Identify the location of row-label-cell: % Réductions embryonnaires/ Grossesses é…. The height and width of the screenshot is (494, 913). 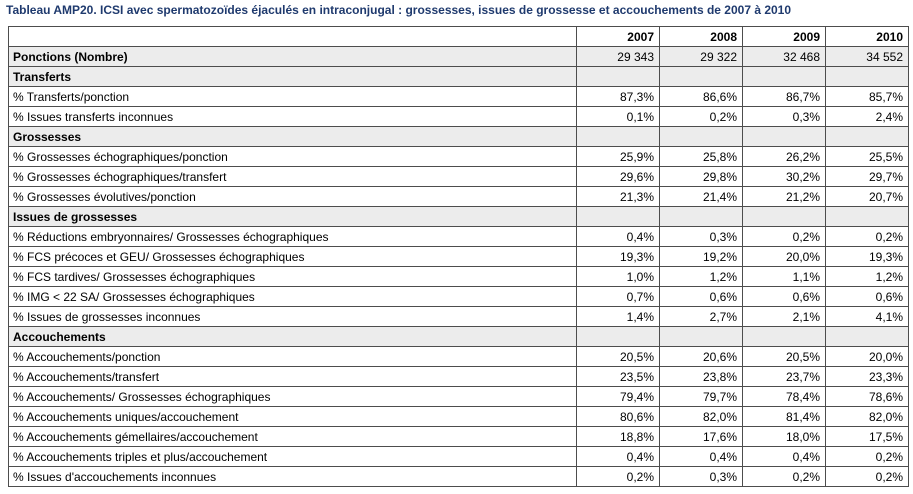
(292, 236).